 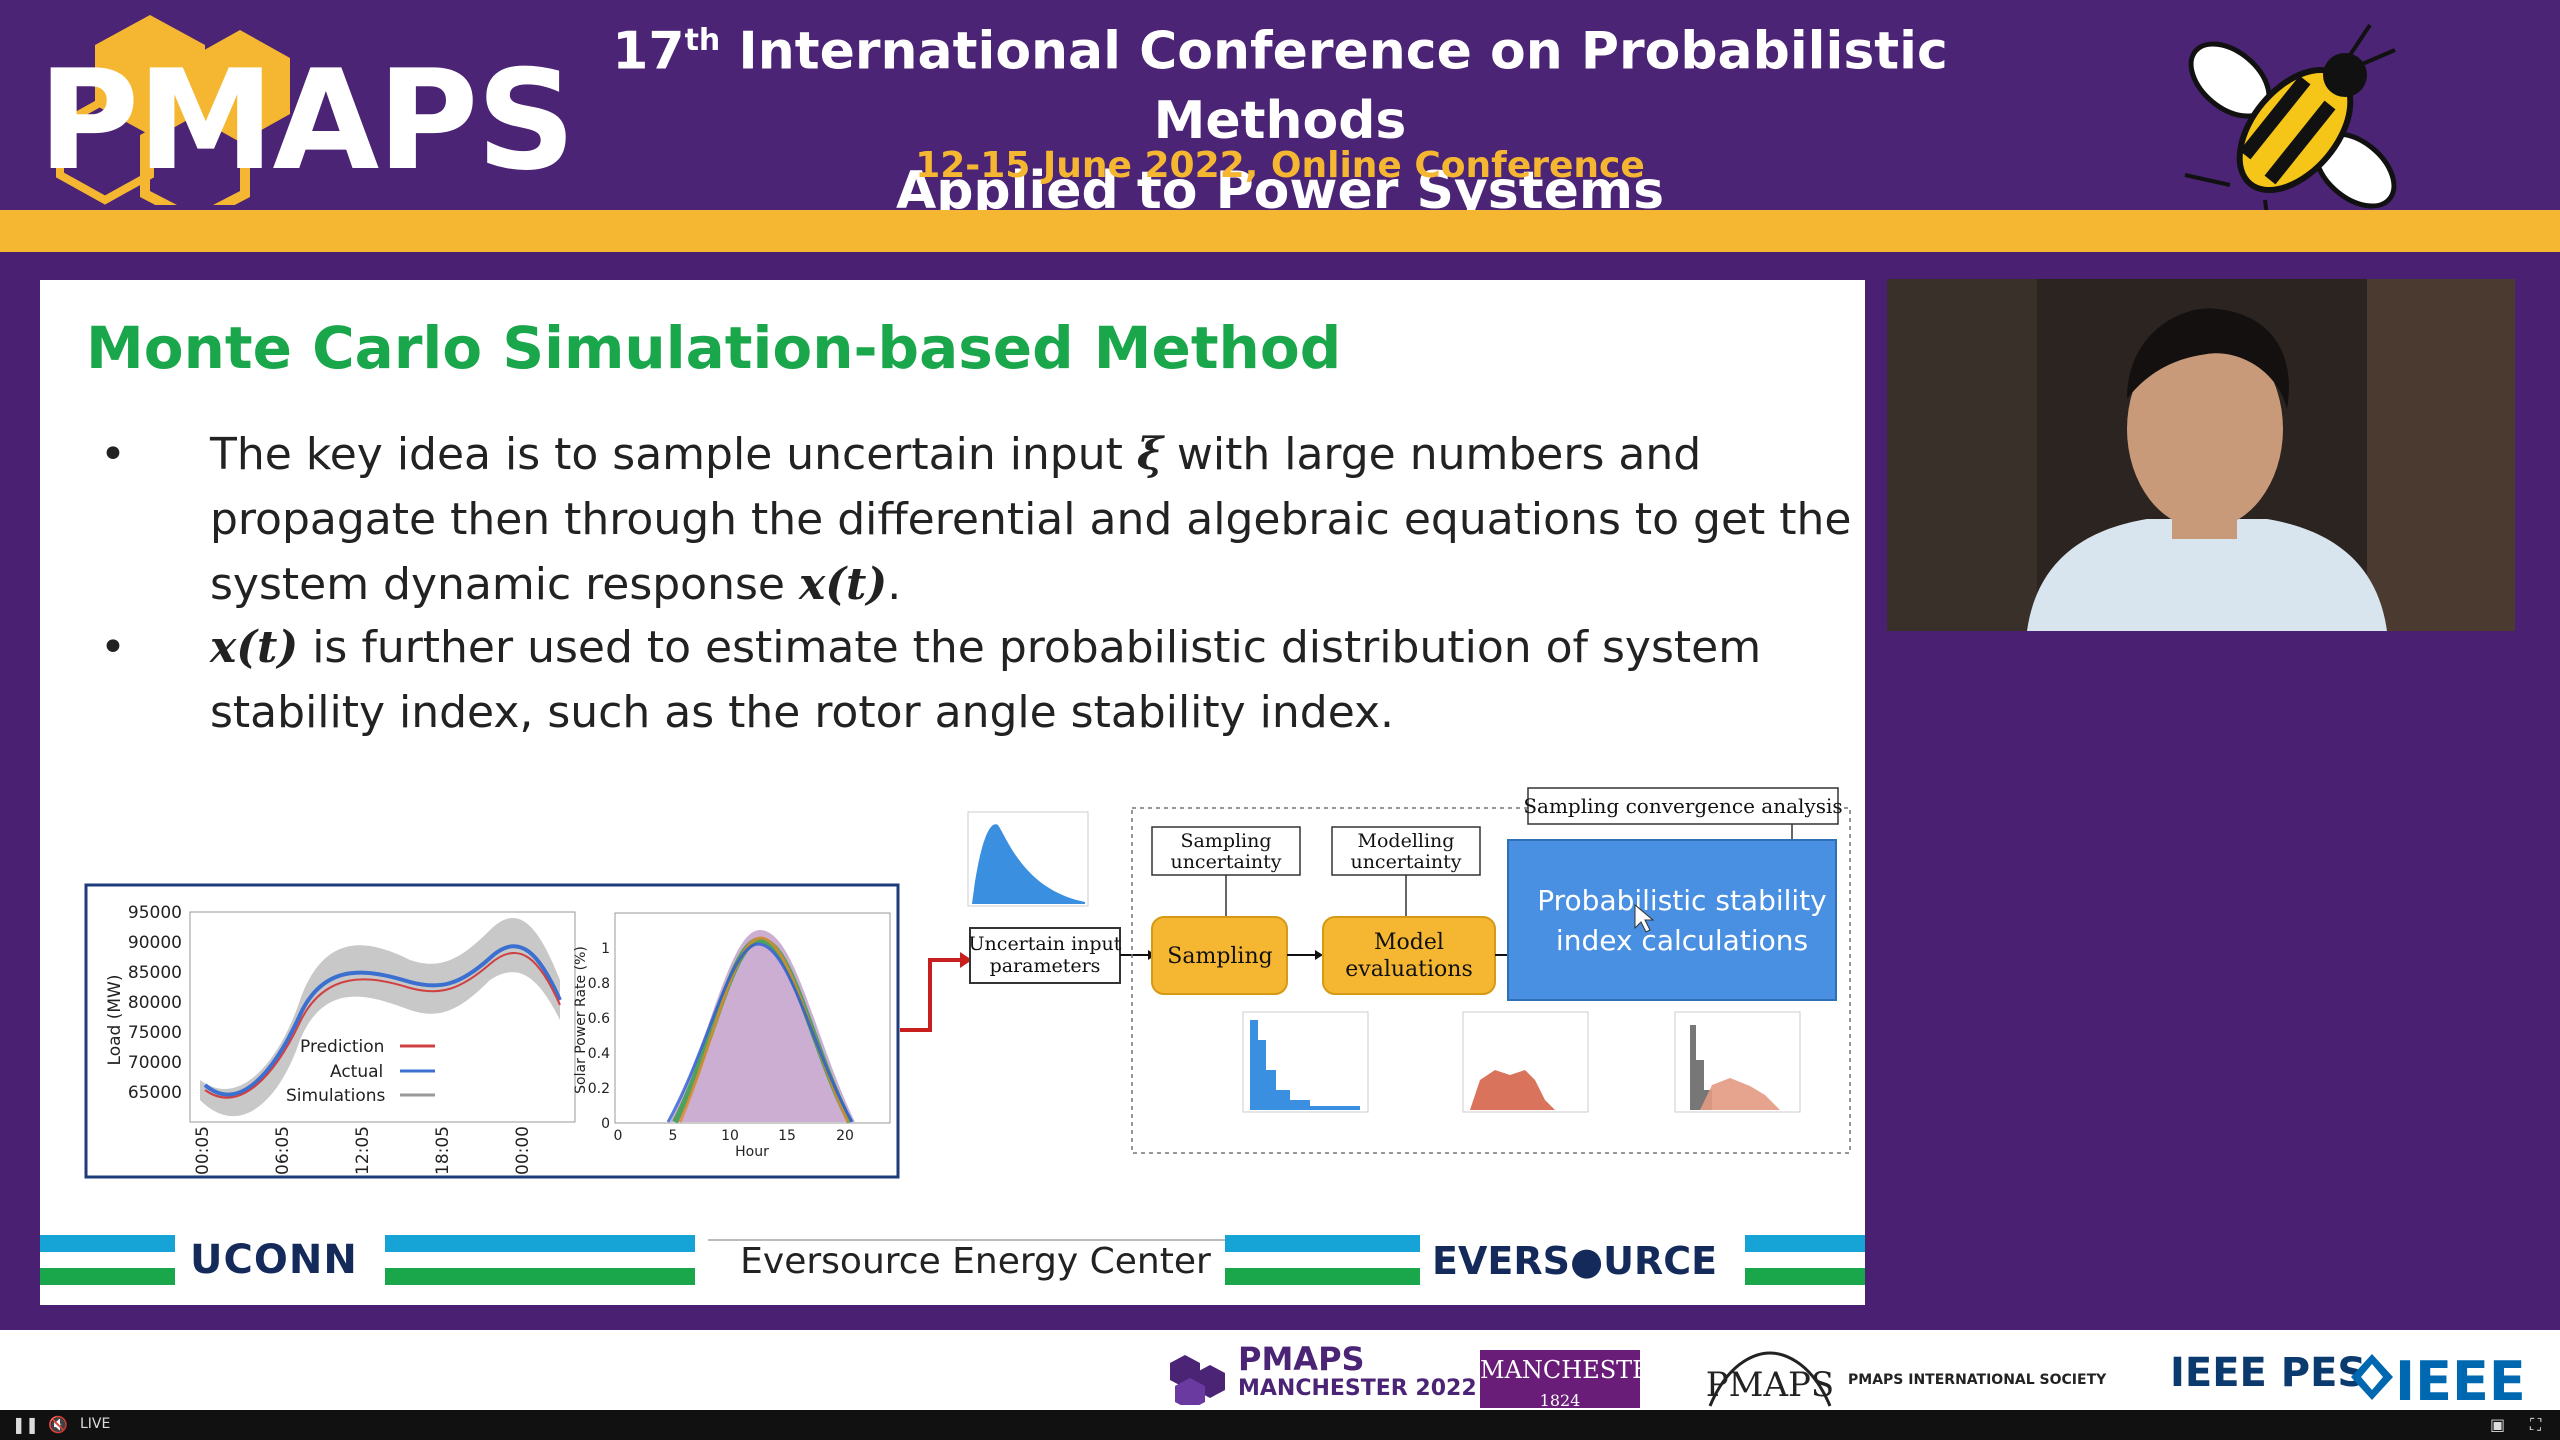 What do you see at coordinates (1574, 1380) in the screenshot?
I see `sponsor-manchester: MANCHESTER 1824` at bounding box center [1574, 1380].